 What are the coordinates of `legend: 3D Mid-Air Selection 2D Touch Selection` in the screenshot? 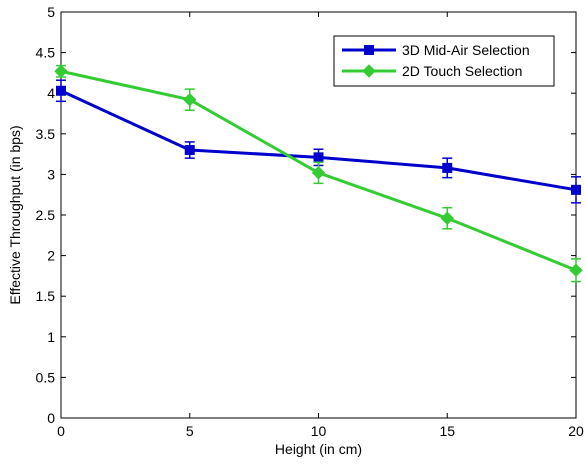 It's located at (444, 61).